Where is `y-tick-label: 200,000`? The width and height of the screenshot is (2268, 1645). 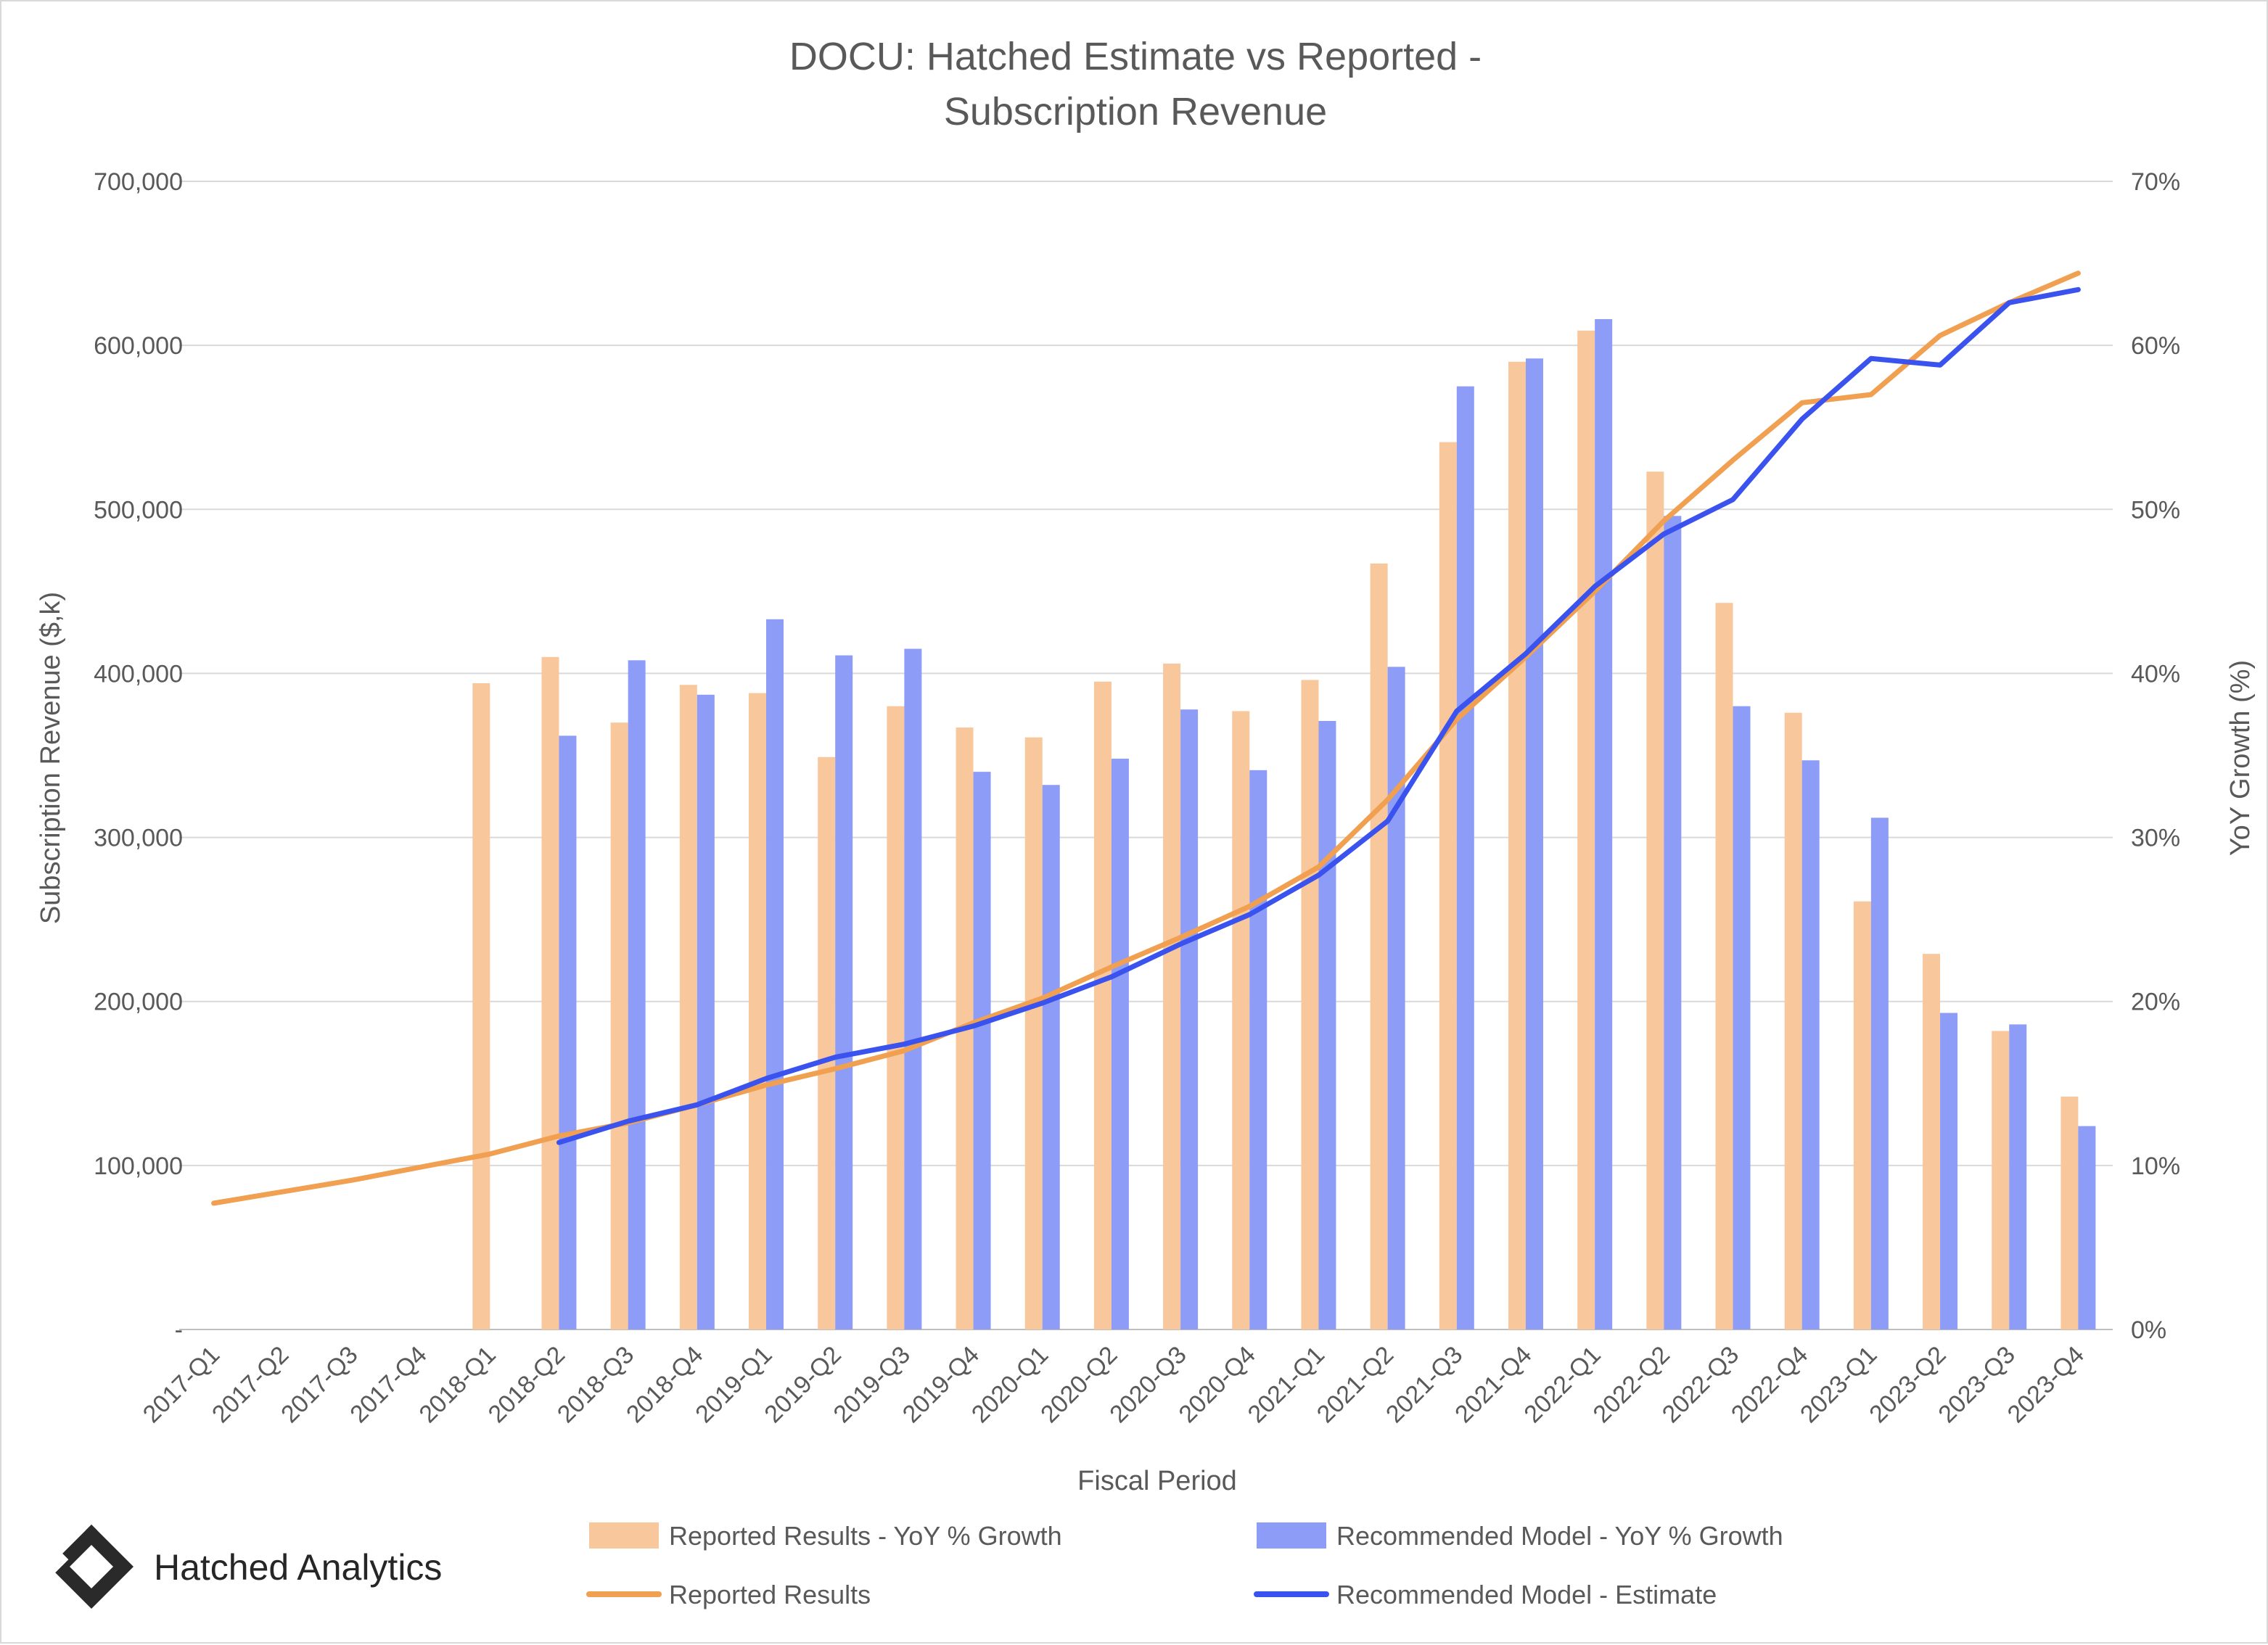 y-tick-label: 200,000 is located at coordinates (139, 1002).